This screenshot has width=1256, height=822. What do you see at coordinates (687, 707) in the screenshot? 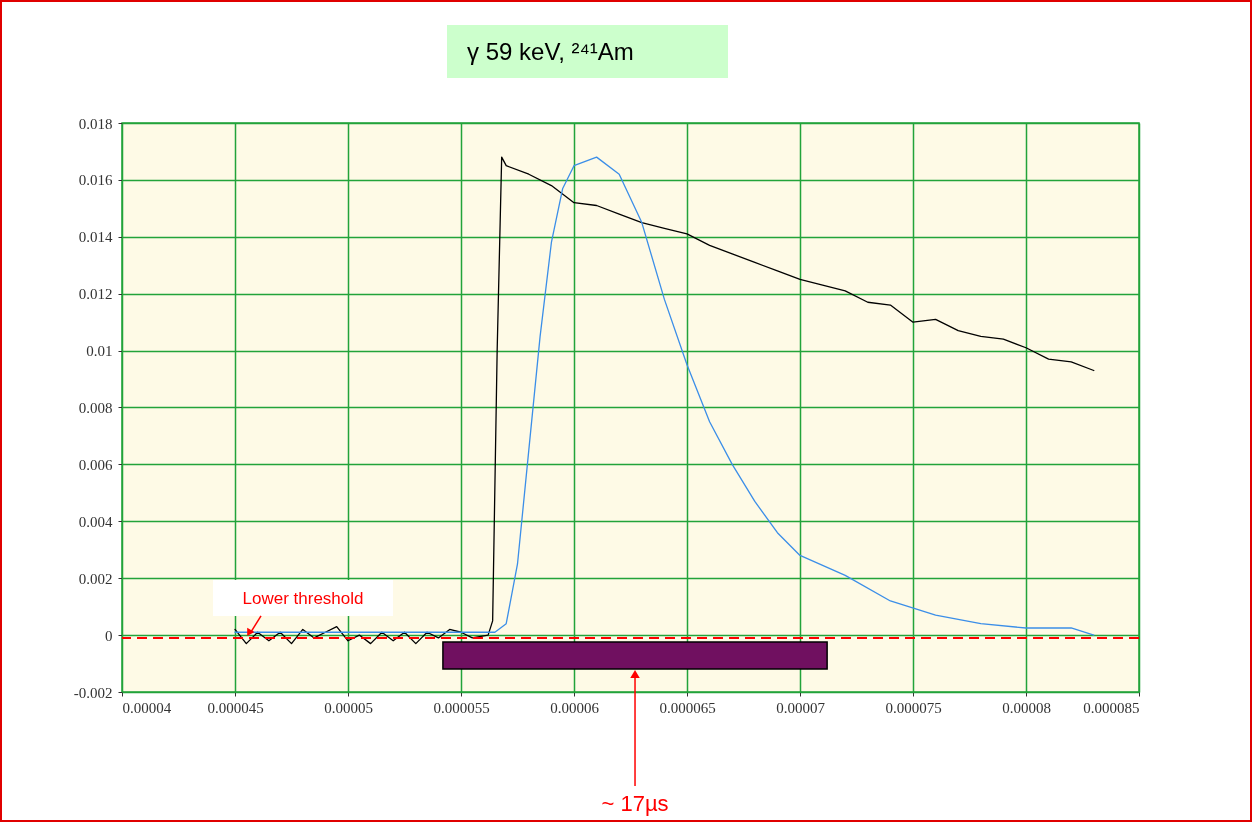
I see `x-tick-label: 0.000065` at bounding box center [687, 707].